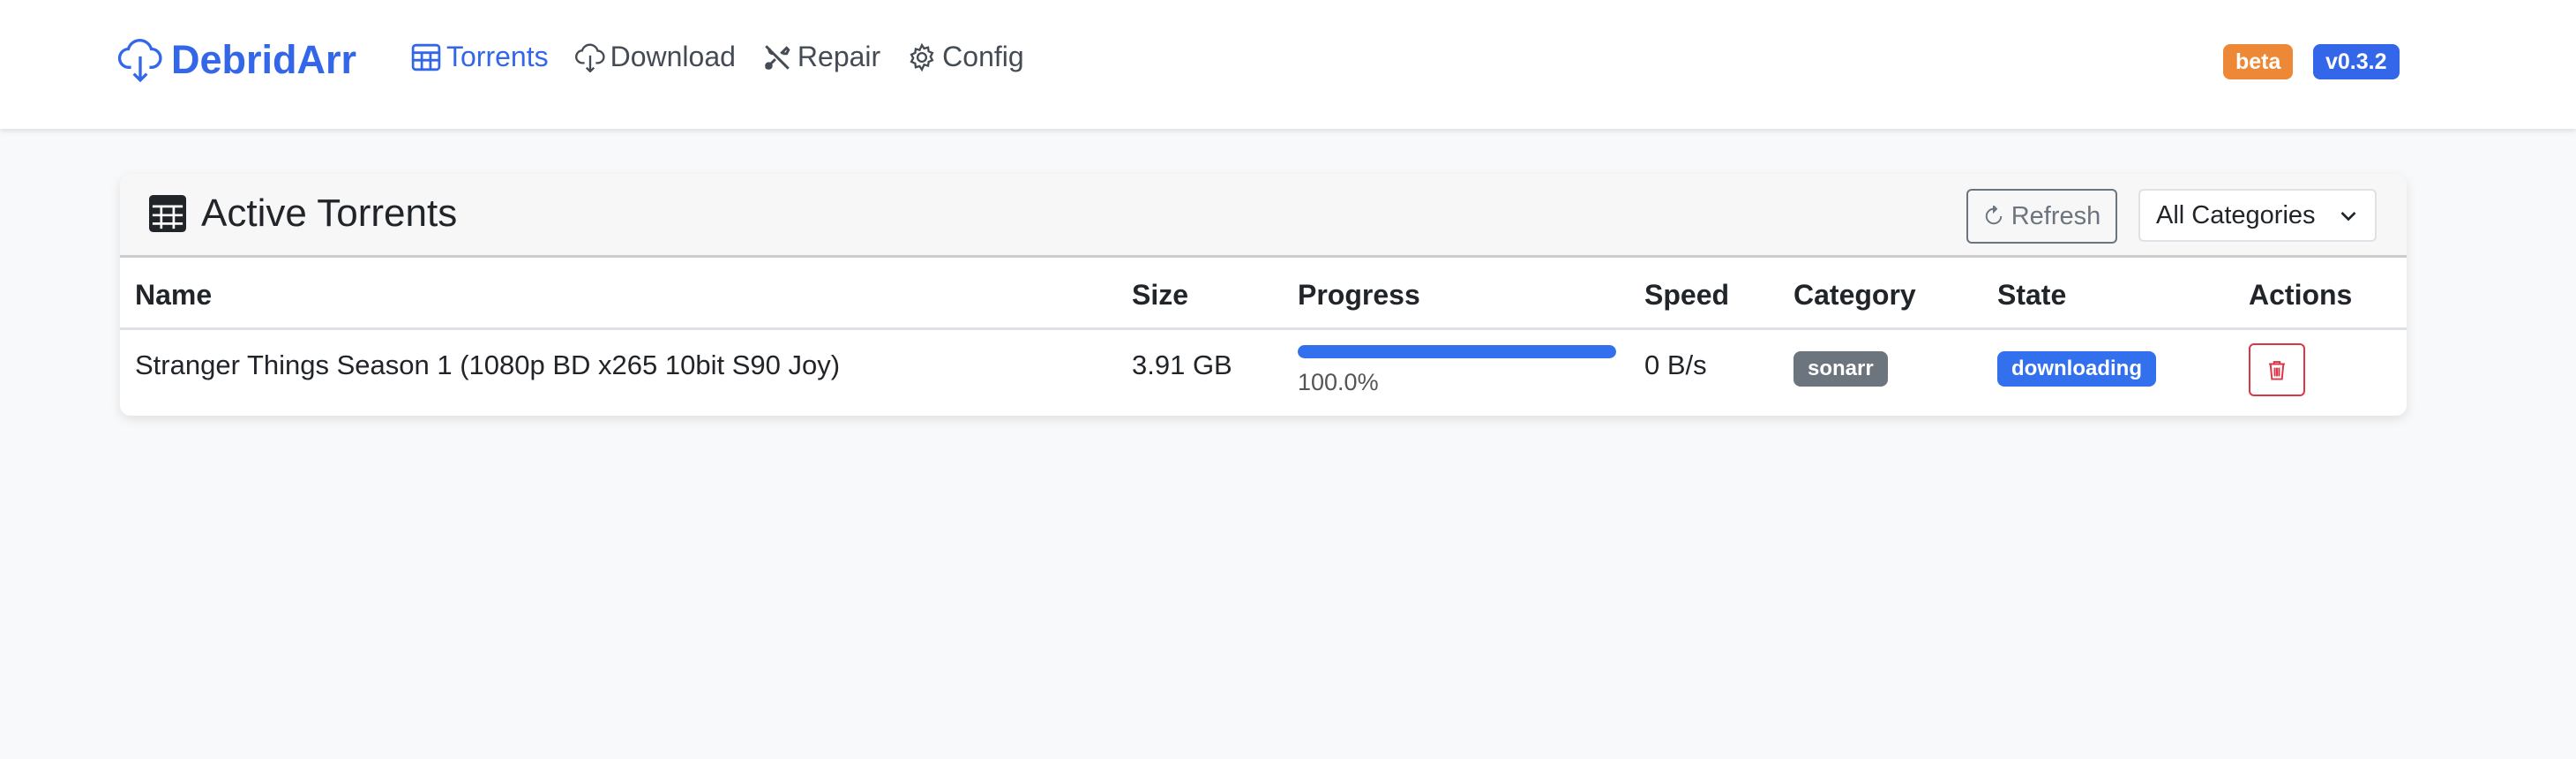  I want to click on refresh-button: Refresh, so click(2042, 217).